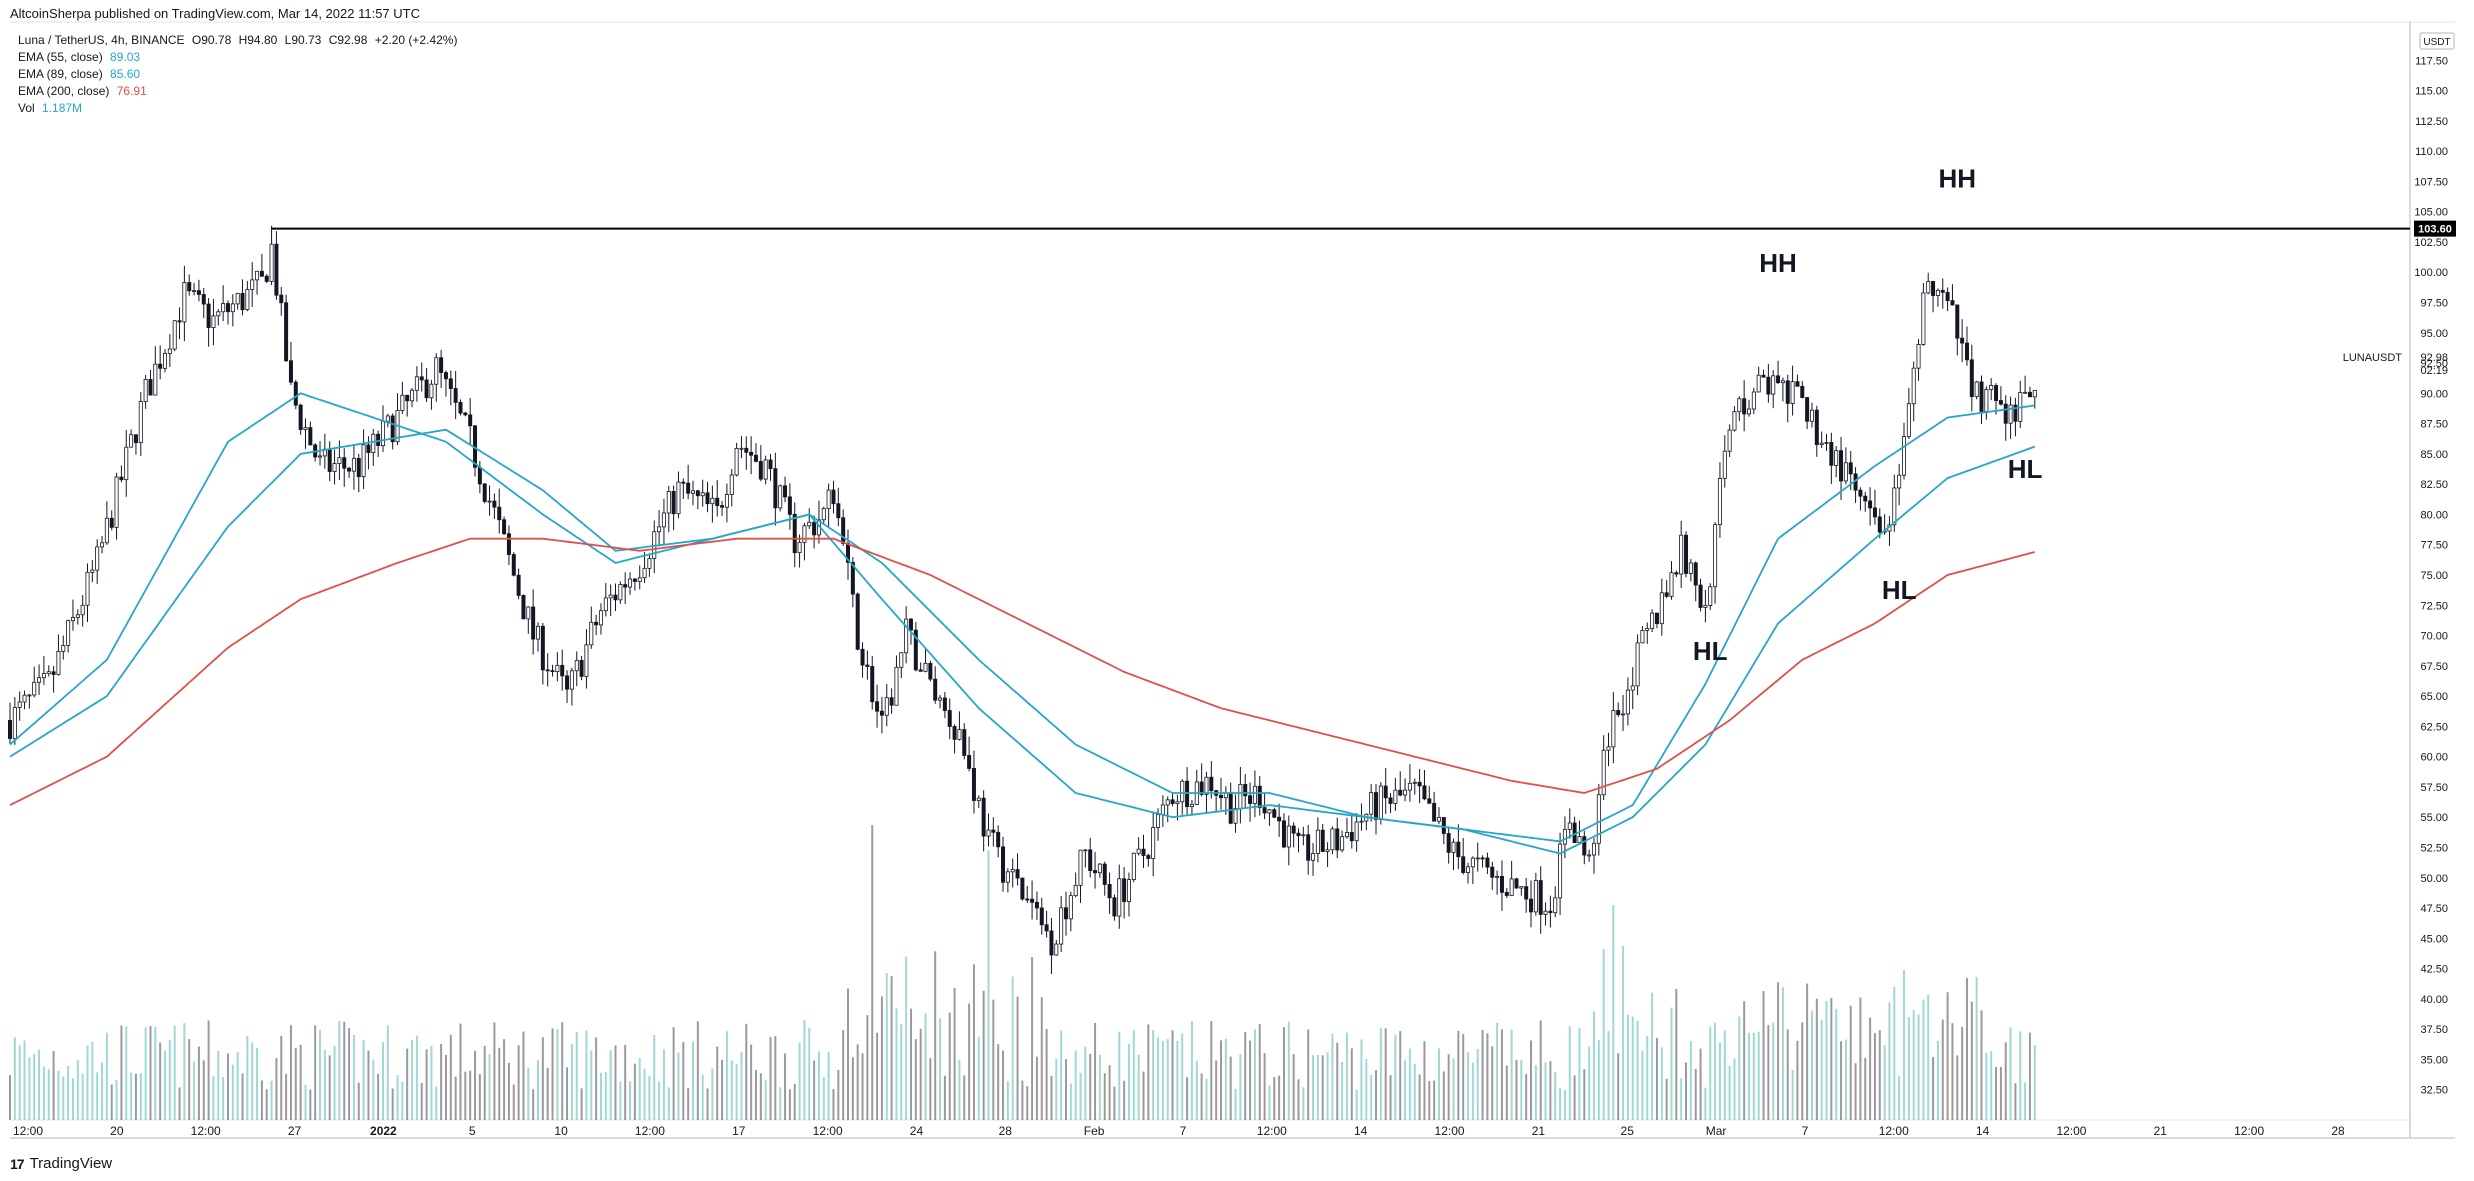 The width and height of the screenshot is (2474, 1181). I want to click on legend-volume-row: Vol 1.187M, so click(239, 108).